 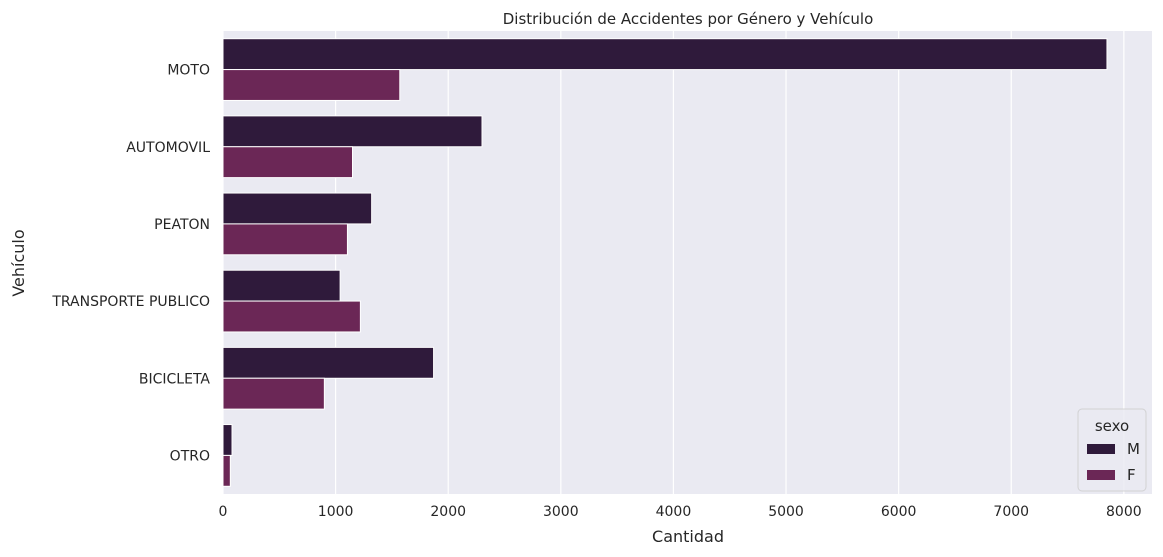 What do you see at coordinates (168, 148) in the screenshot?
I see `y-tick-label: AUTOMOVIL` at bounding box center [168, 148].